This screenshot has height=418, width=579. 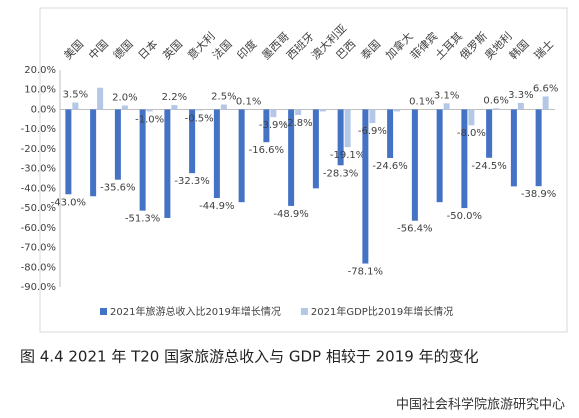 What do you see at coordinates (248, 101) in the screenshot?
I see `value-label: 0.1%` at bounding box center [248, 101].